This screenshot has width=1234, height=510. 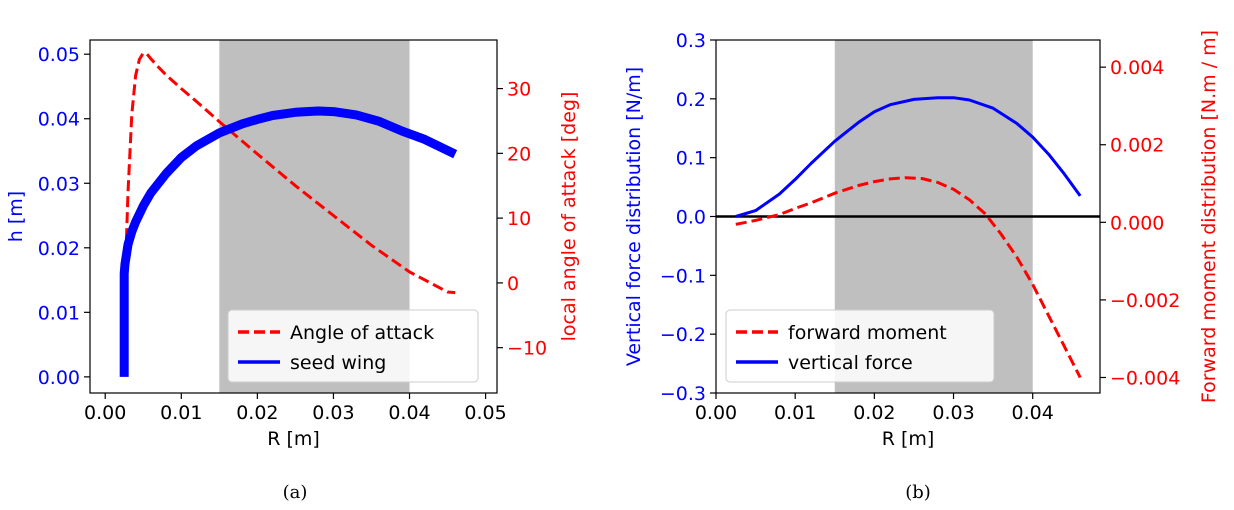 I want to click on y-right-tick-label: 0.000, so click(x=1137, y=223).